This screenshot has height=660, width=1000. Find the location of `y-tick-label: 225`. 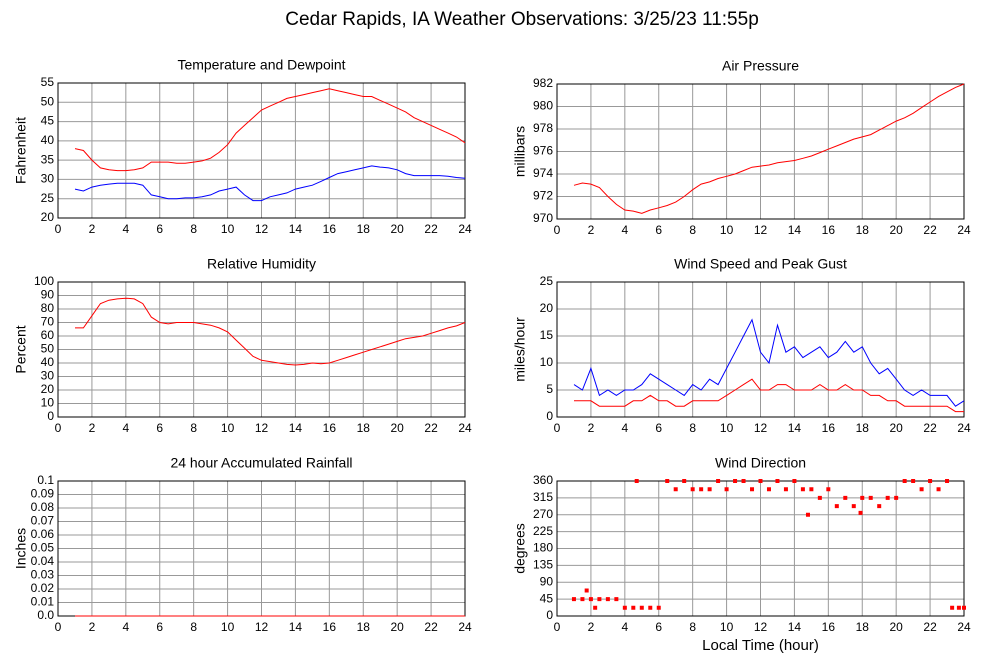

y-tick-label: 225 is located at coordinates (543, 531).